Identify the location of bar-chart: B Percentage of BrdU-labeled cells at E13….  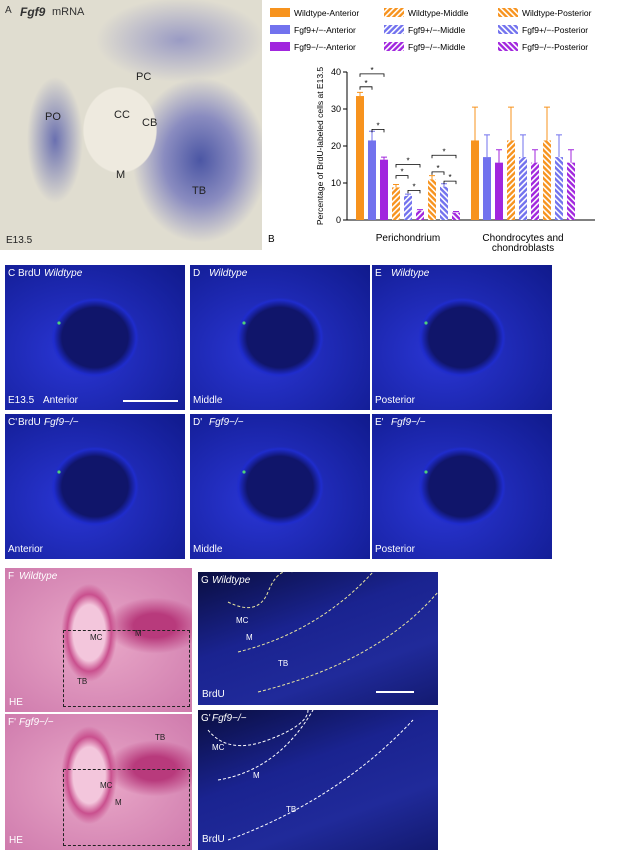
(431, 126).